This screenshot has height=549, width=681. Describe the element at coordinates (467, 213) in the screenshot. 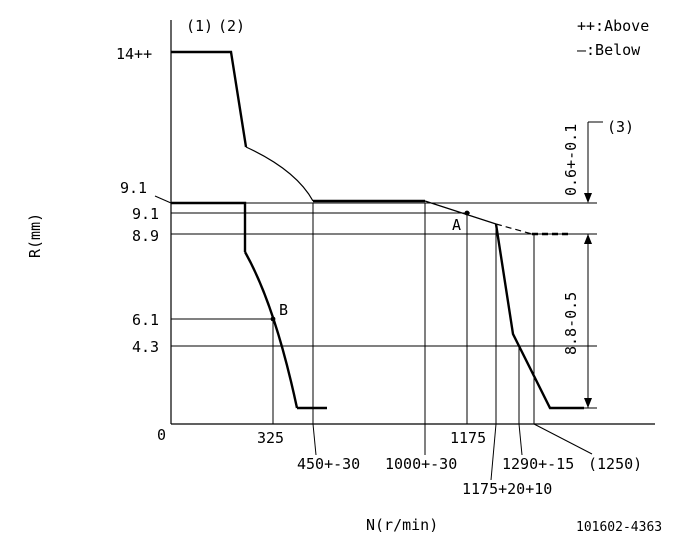

I see `point-a-marker` at that location.